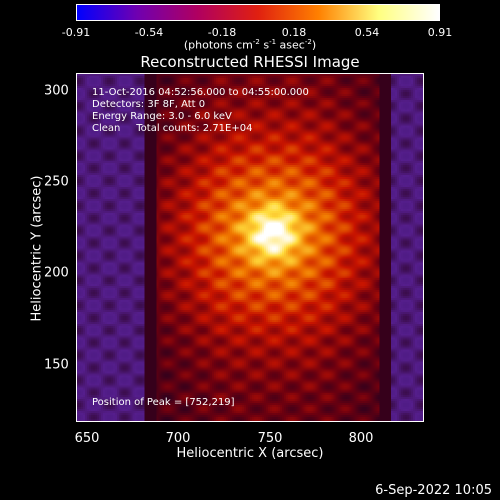 This screenshot has height=500, width=500. I want to click on y-tick-label: 250, so click(56, 182).